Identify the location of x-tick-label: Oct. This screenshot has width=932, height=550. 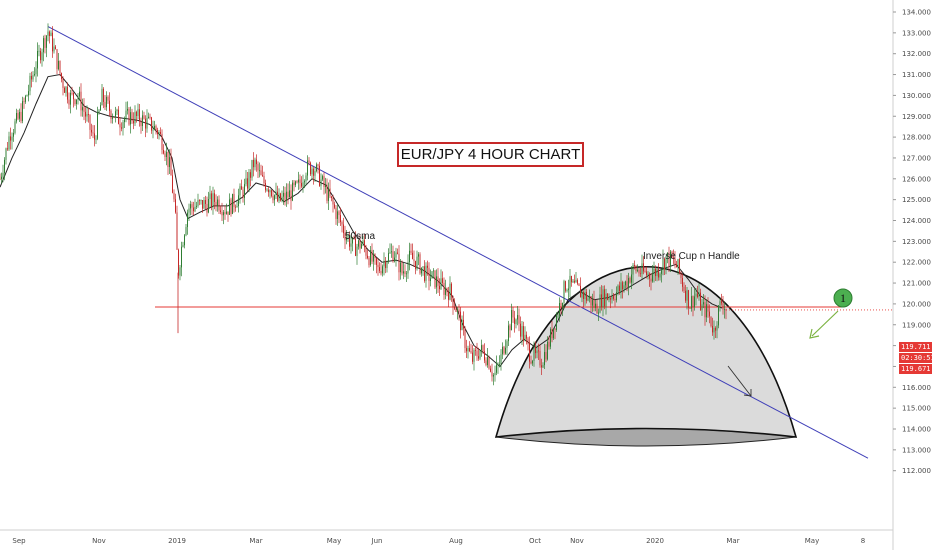
(535, 541).